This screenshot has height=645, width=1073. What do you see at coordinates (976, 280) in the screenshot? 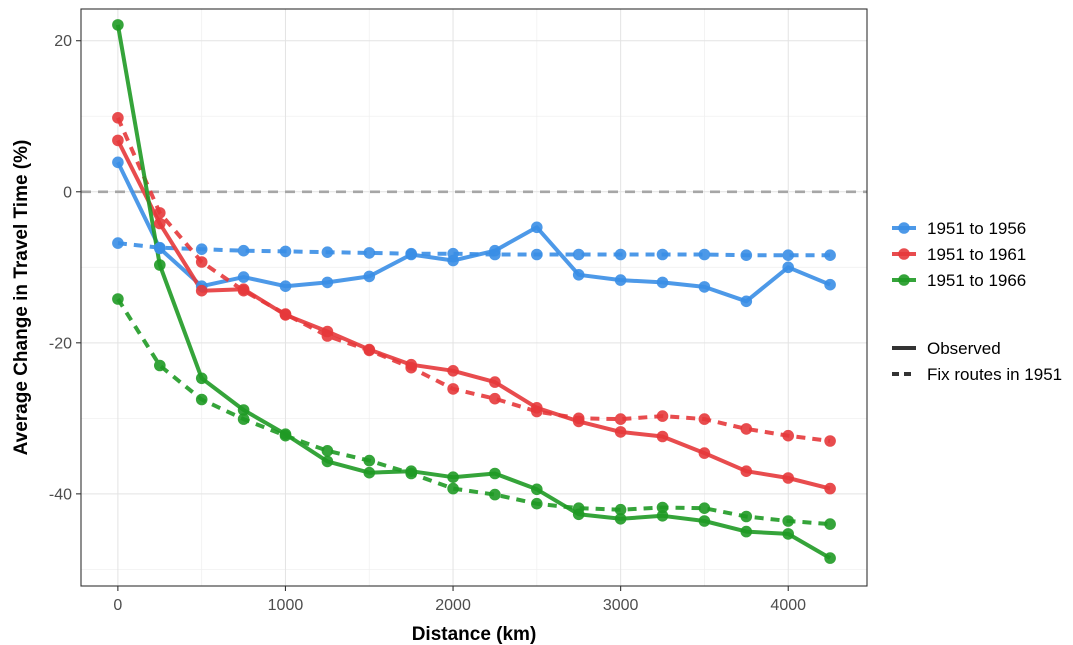
I see `legend-label: 1951 to 1966` at bounding box center [976, 280].